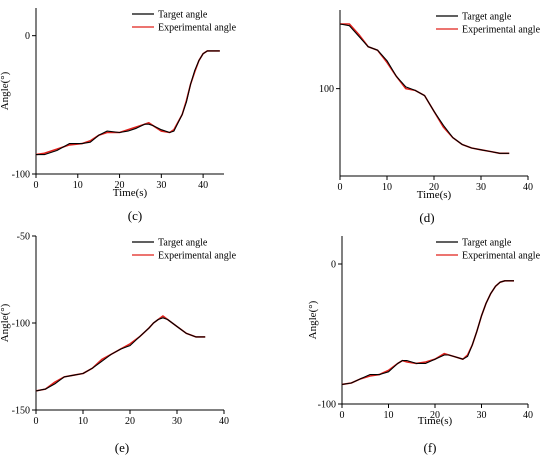  Describe the element at coordinates (21, 411) in the screenshot. I see `y-tick-label: -150` at that location.